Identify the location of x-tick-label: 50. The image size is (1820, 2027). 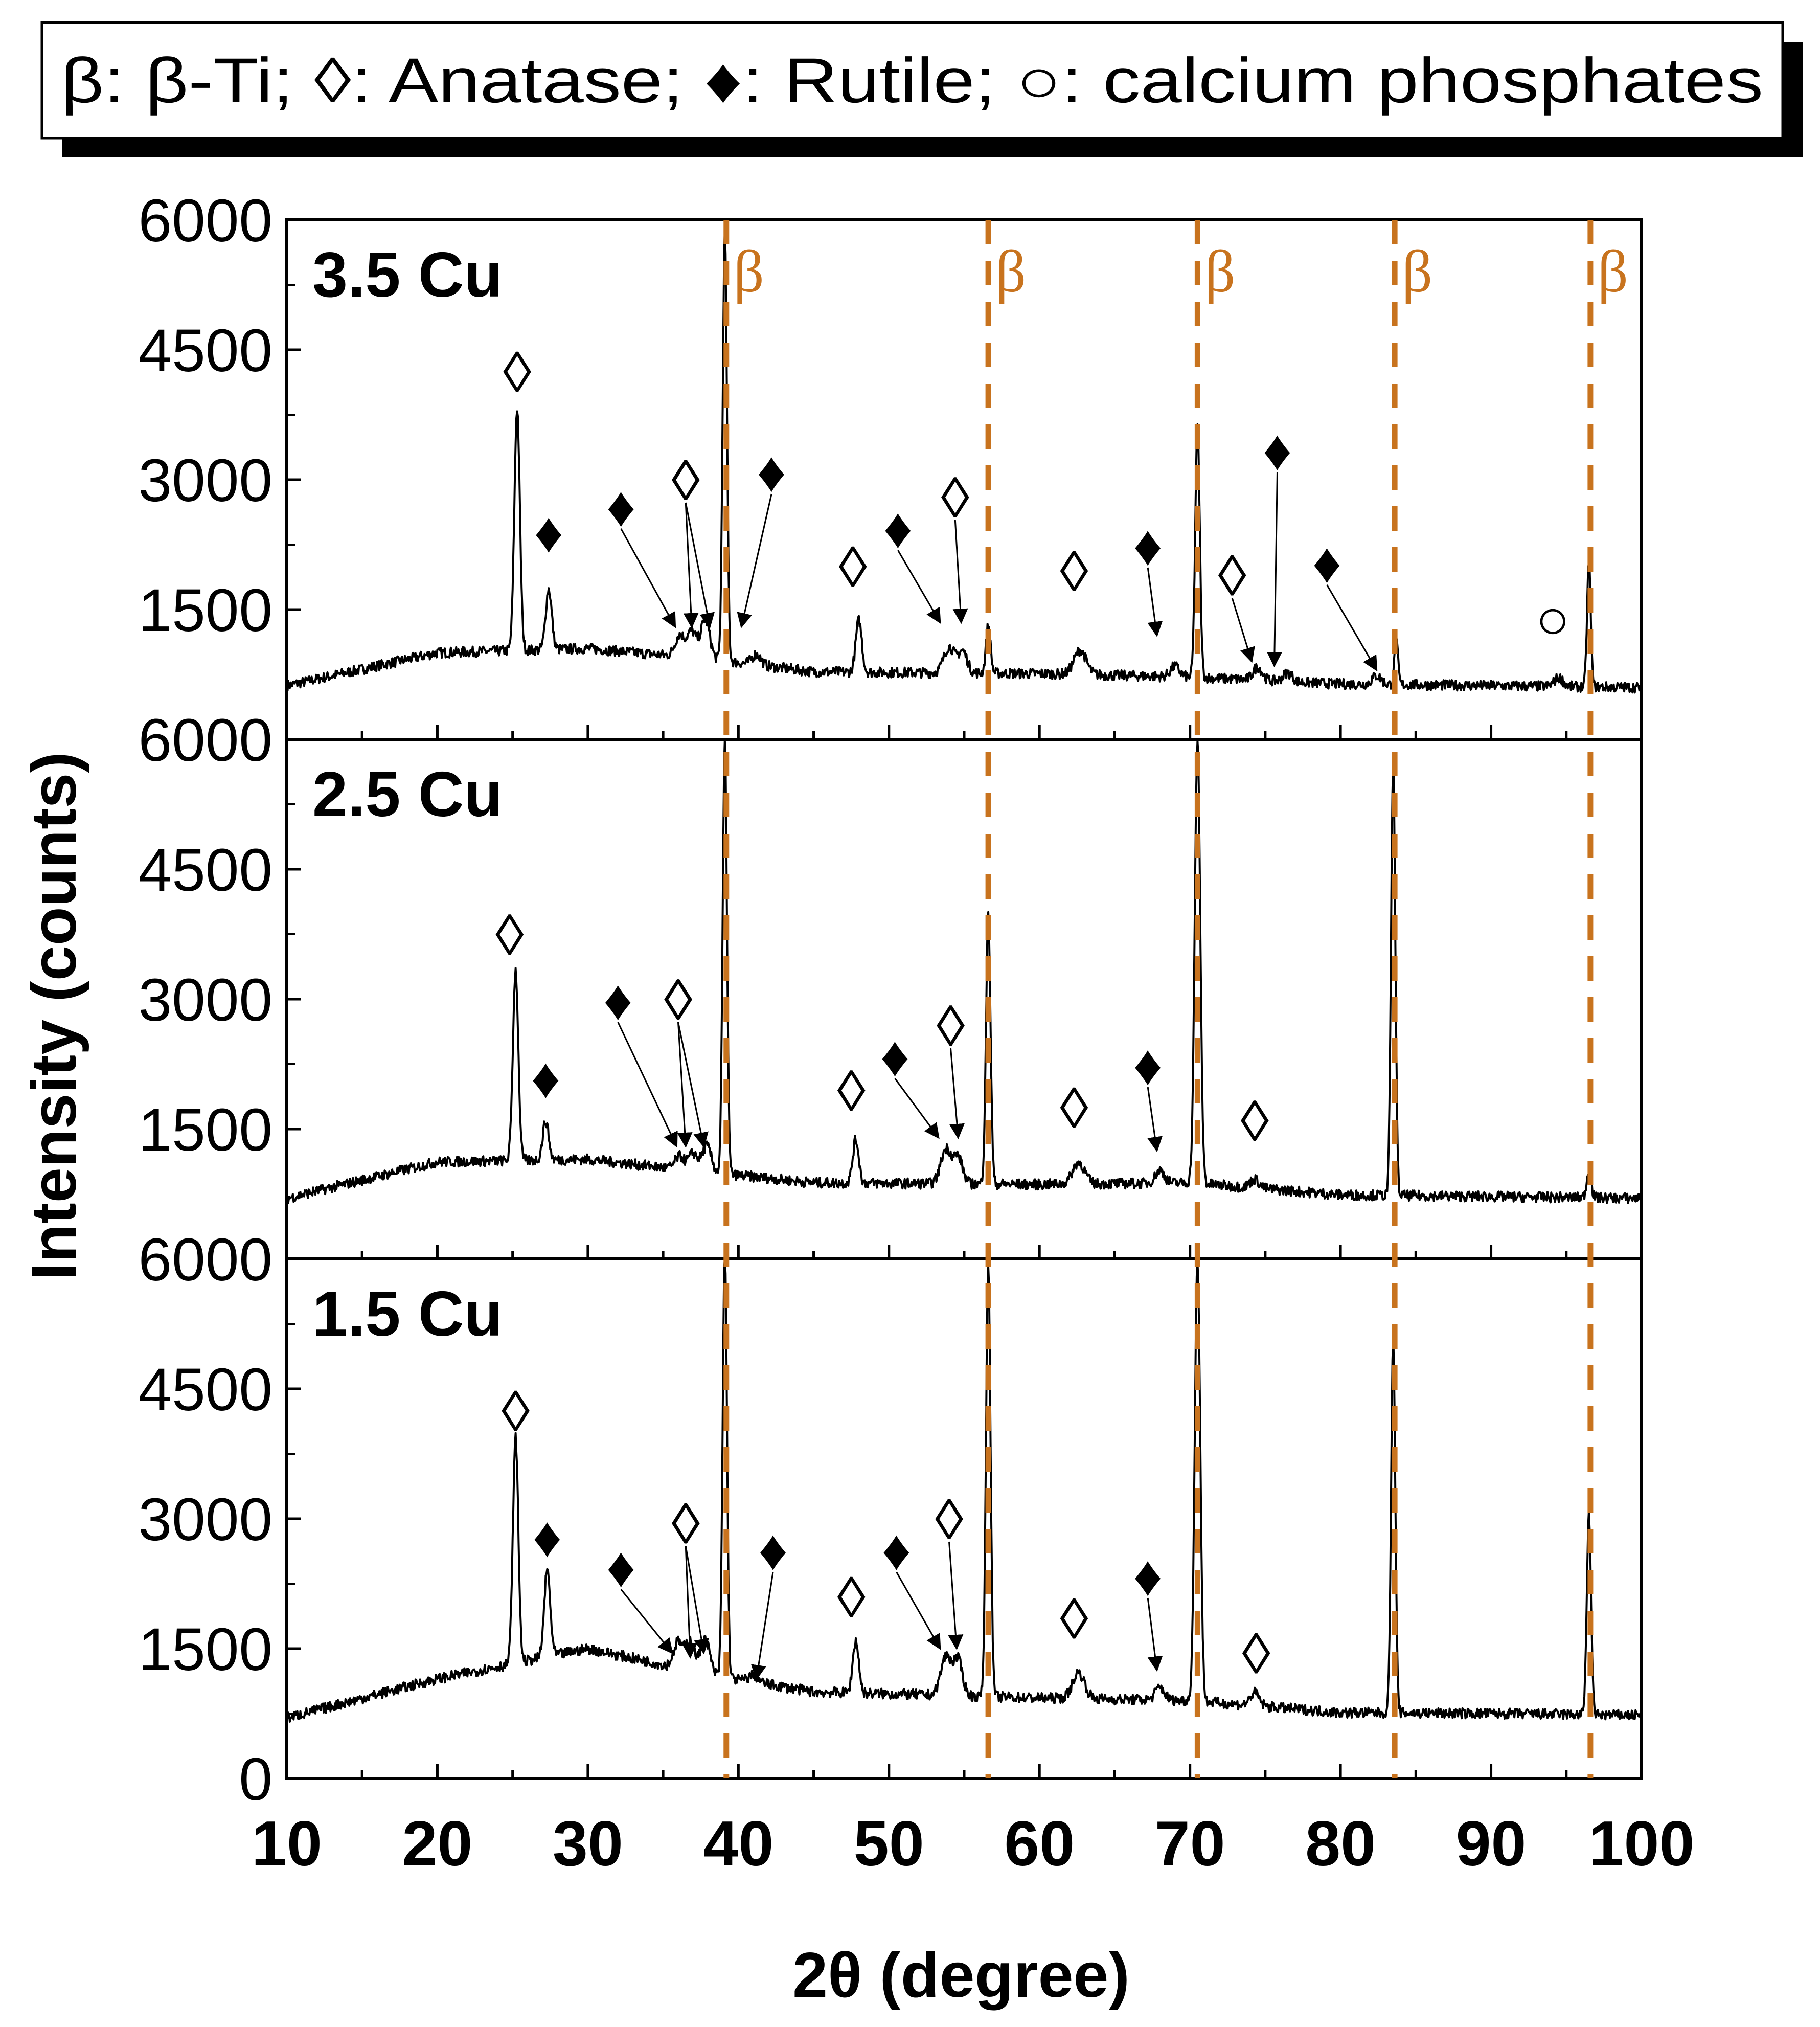
(889, 1844).